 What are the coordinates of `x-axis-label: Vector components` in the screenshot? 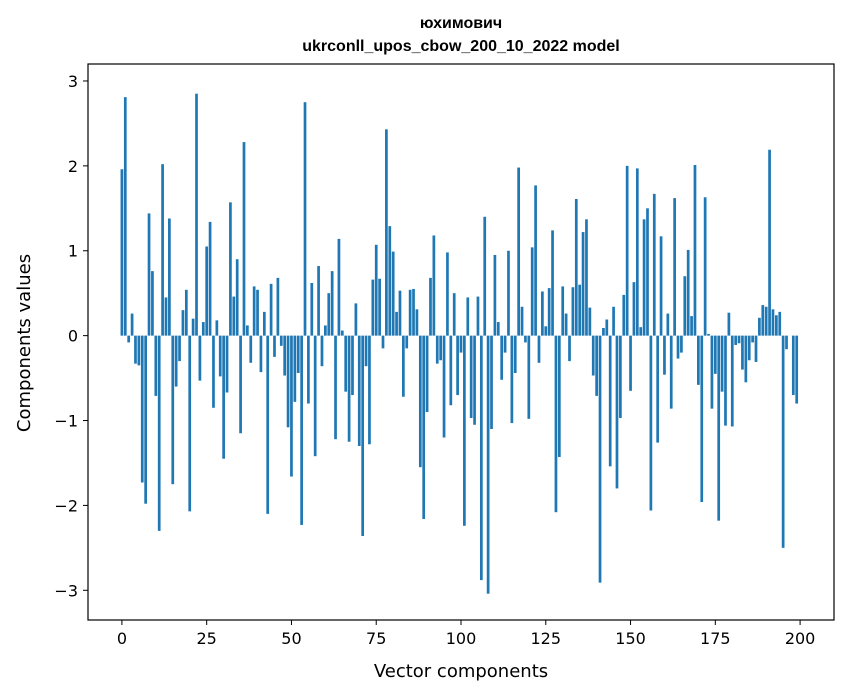 It's located at (461, 671).